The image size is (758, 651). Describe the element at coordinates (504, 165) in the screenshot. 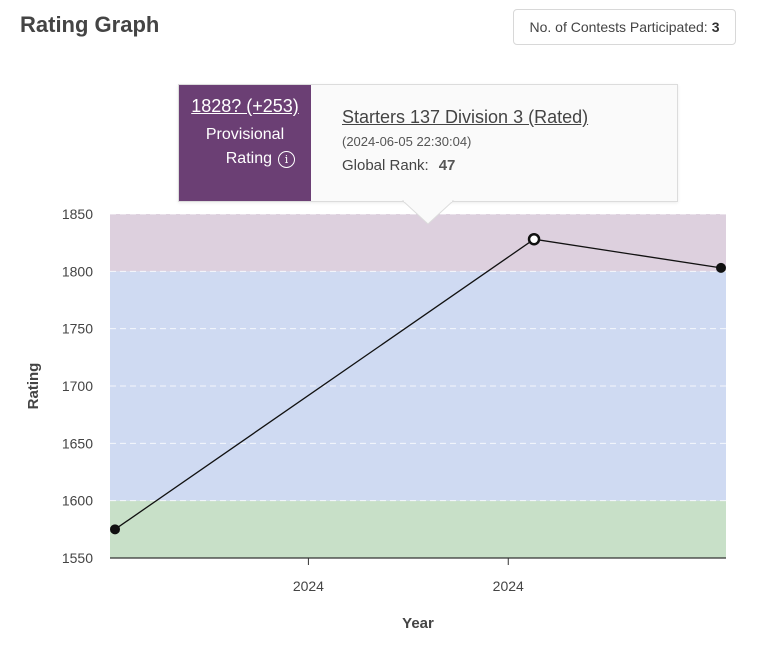

I see `global-rank-row: Global Rank: 47` at that location.